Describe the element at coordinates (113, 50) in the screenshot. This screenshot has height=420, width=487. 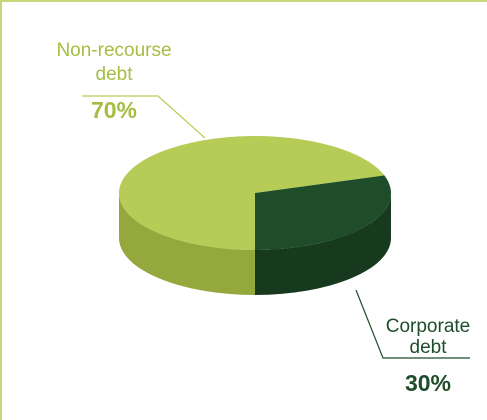
I see `label-non-recourse-line1: Non-recourse` at that location.